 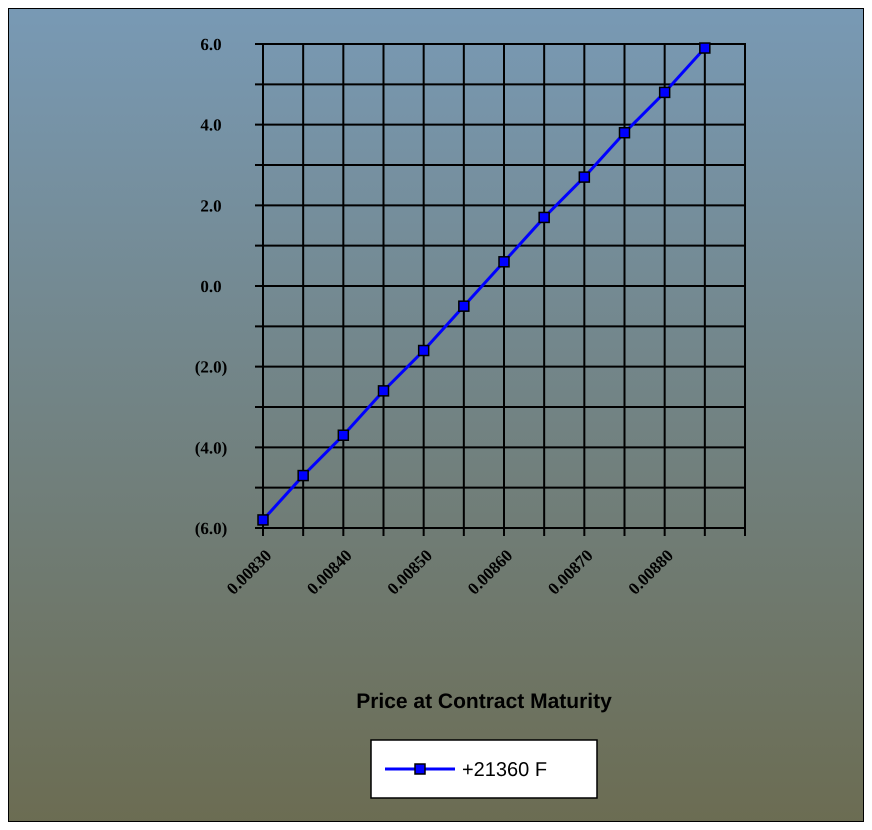 I want to click on y-tick-label: 4.0, so click(x=211, y=125).